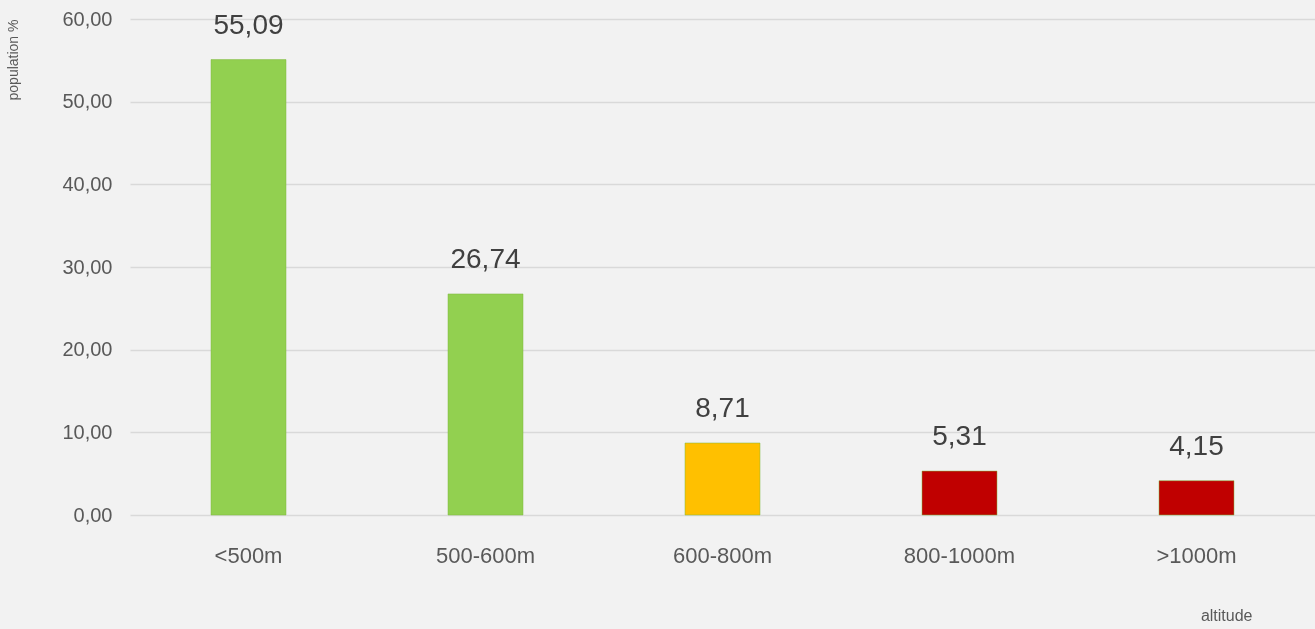  I want to click on x-tick-label: >1000m, so click(1196, 555).